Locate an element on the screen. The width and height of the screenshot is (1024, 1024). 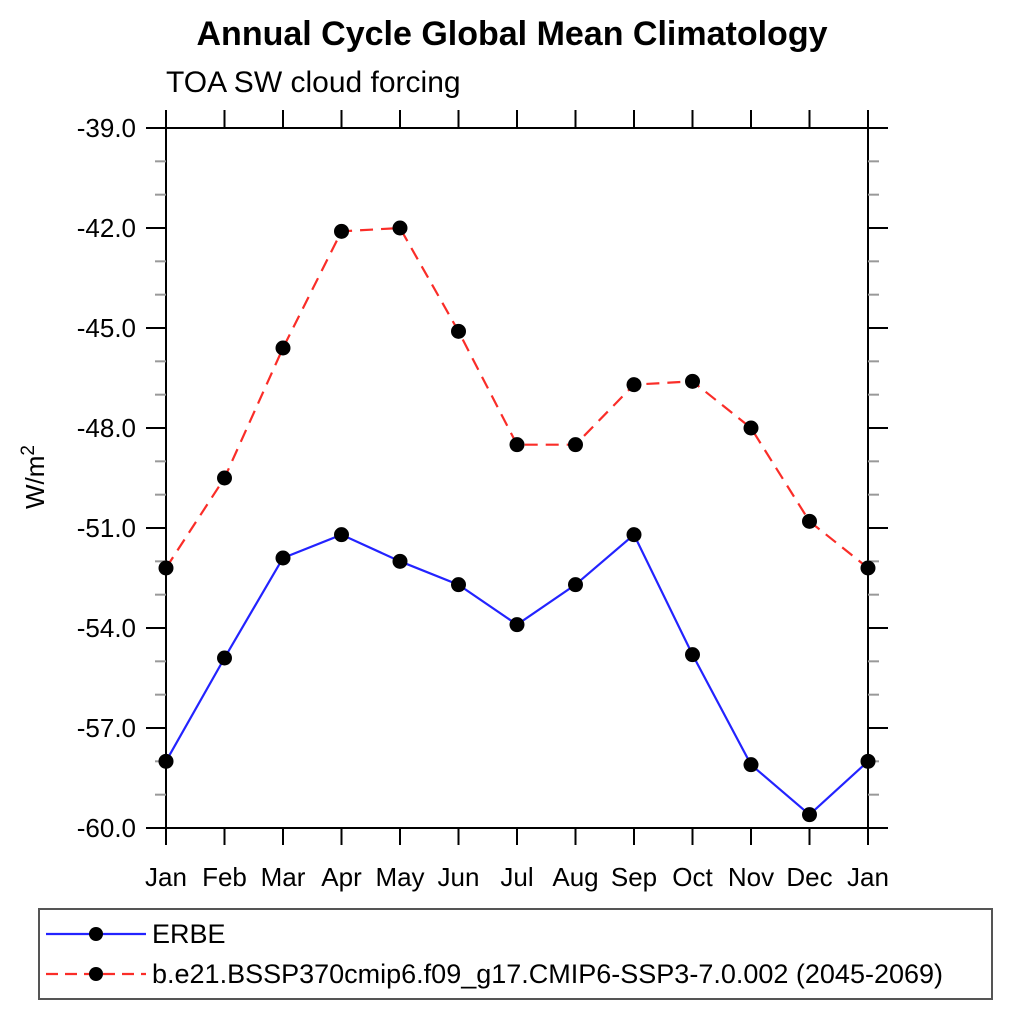
series-1-marker-feb is located at coordinates (224, 478).